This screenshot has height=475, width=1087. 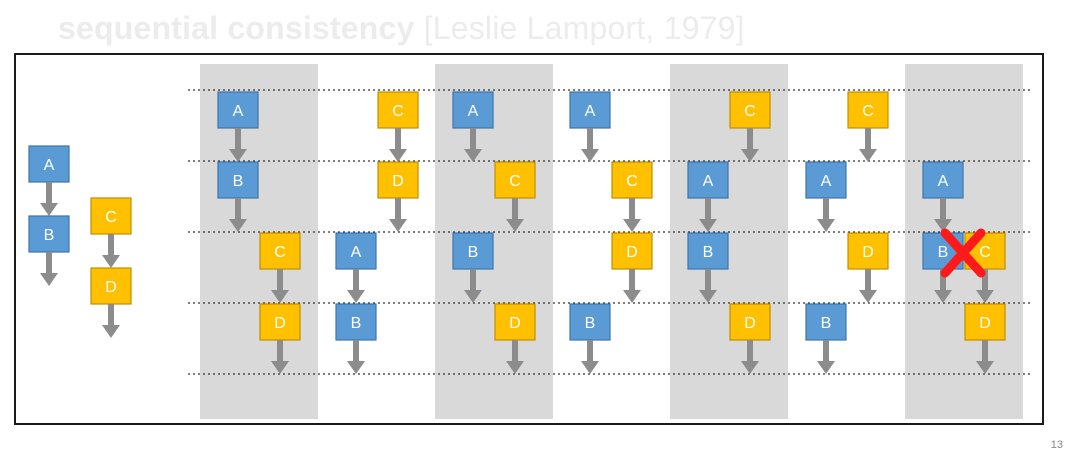 I want to click on program-1-op-B, so click(x=49, y=234).